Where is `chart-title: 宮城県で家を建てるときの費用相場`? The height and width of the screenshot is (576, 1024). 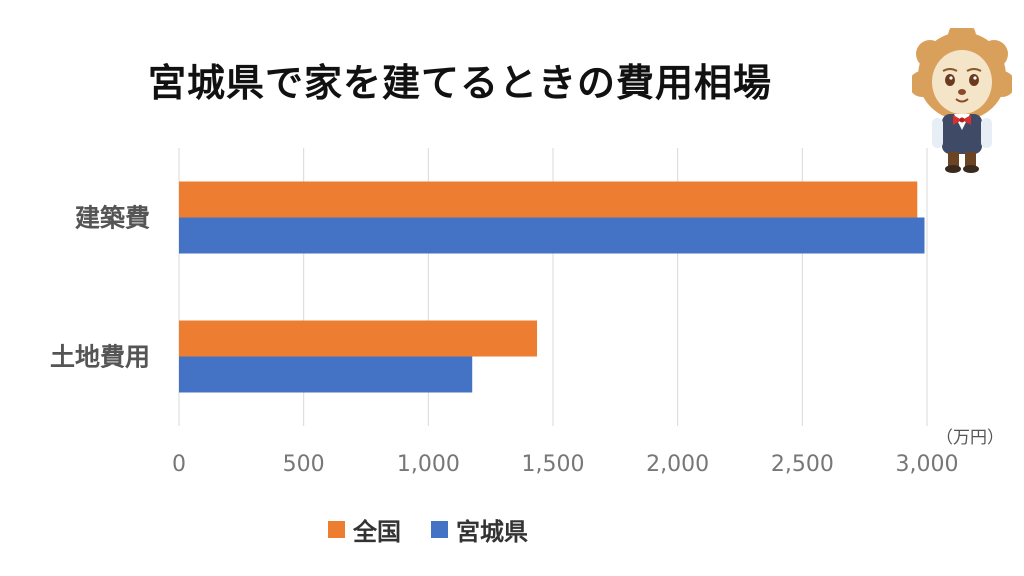 chart-title: 宮城県で家を建てるときの費用相場 is located at coordinates (459, 83).